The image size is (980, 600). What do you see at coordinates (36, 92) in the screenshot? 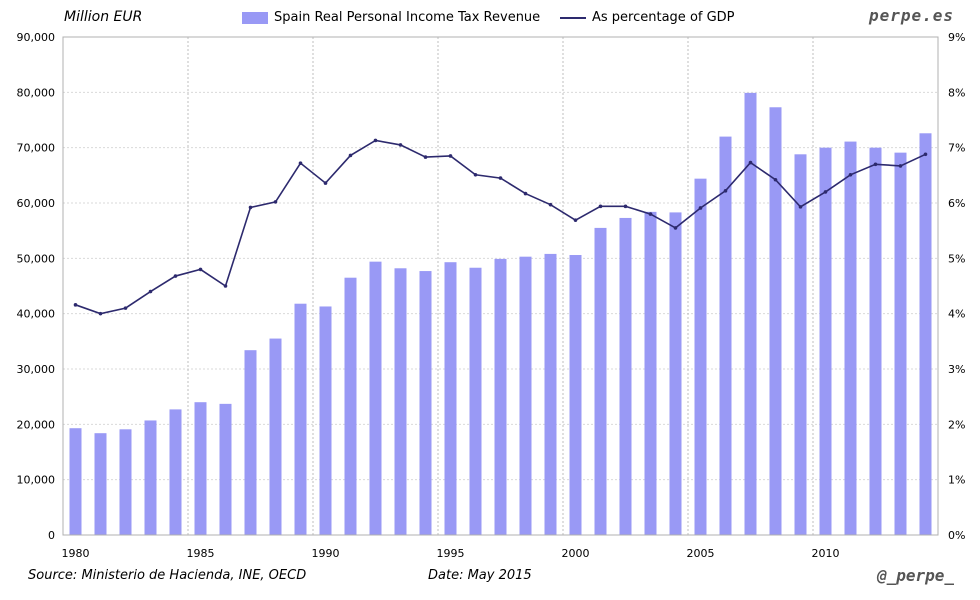
I see `y-tick-label: 80,000` at bounding box center [36, 92].